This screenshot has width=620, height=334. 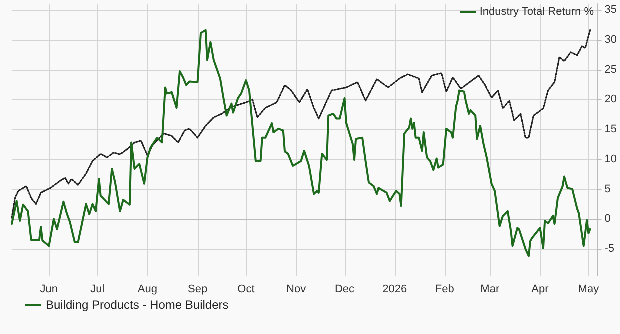 I want to click on legend-label: Building Products - Home Builders, so click(x=137, y=305).